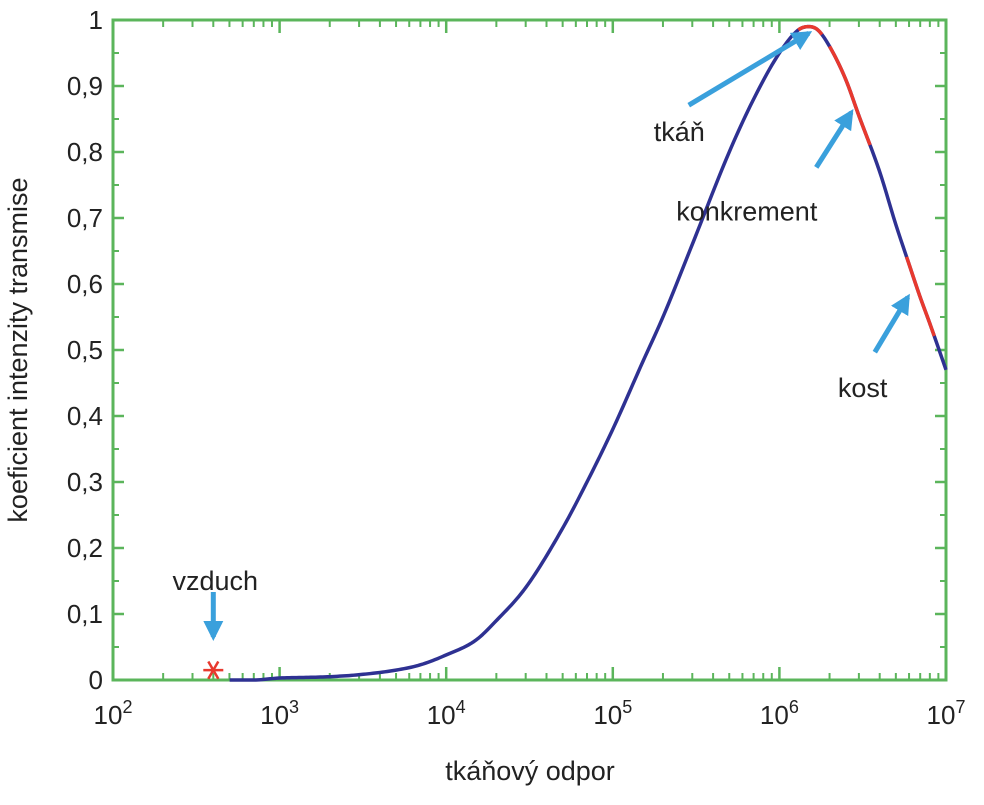 The height and width of the screenshot is (805, 984). Describe the element at coordinates (530, 771) in the screenshot. I see `x-axis-title: tkáňový odpor` at that location.